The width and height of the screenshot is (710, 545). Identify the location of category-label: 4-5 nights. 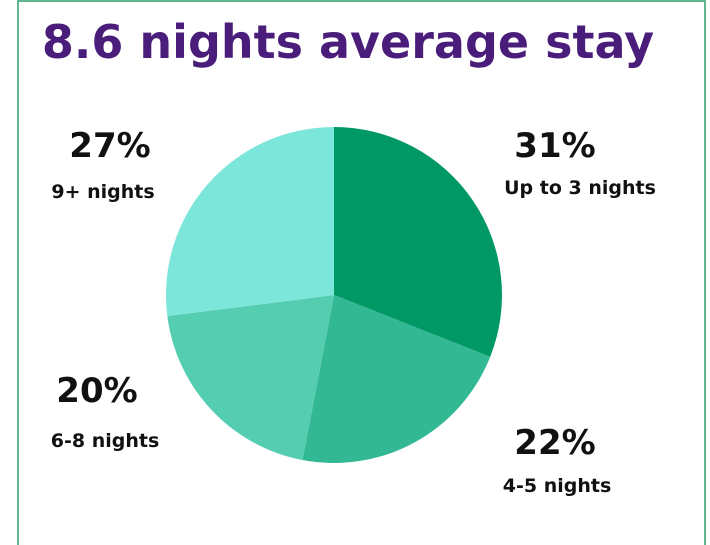
(557, 486).